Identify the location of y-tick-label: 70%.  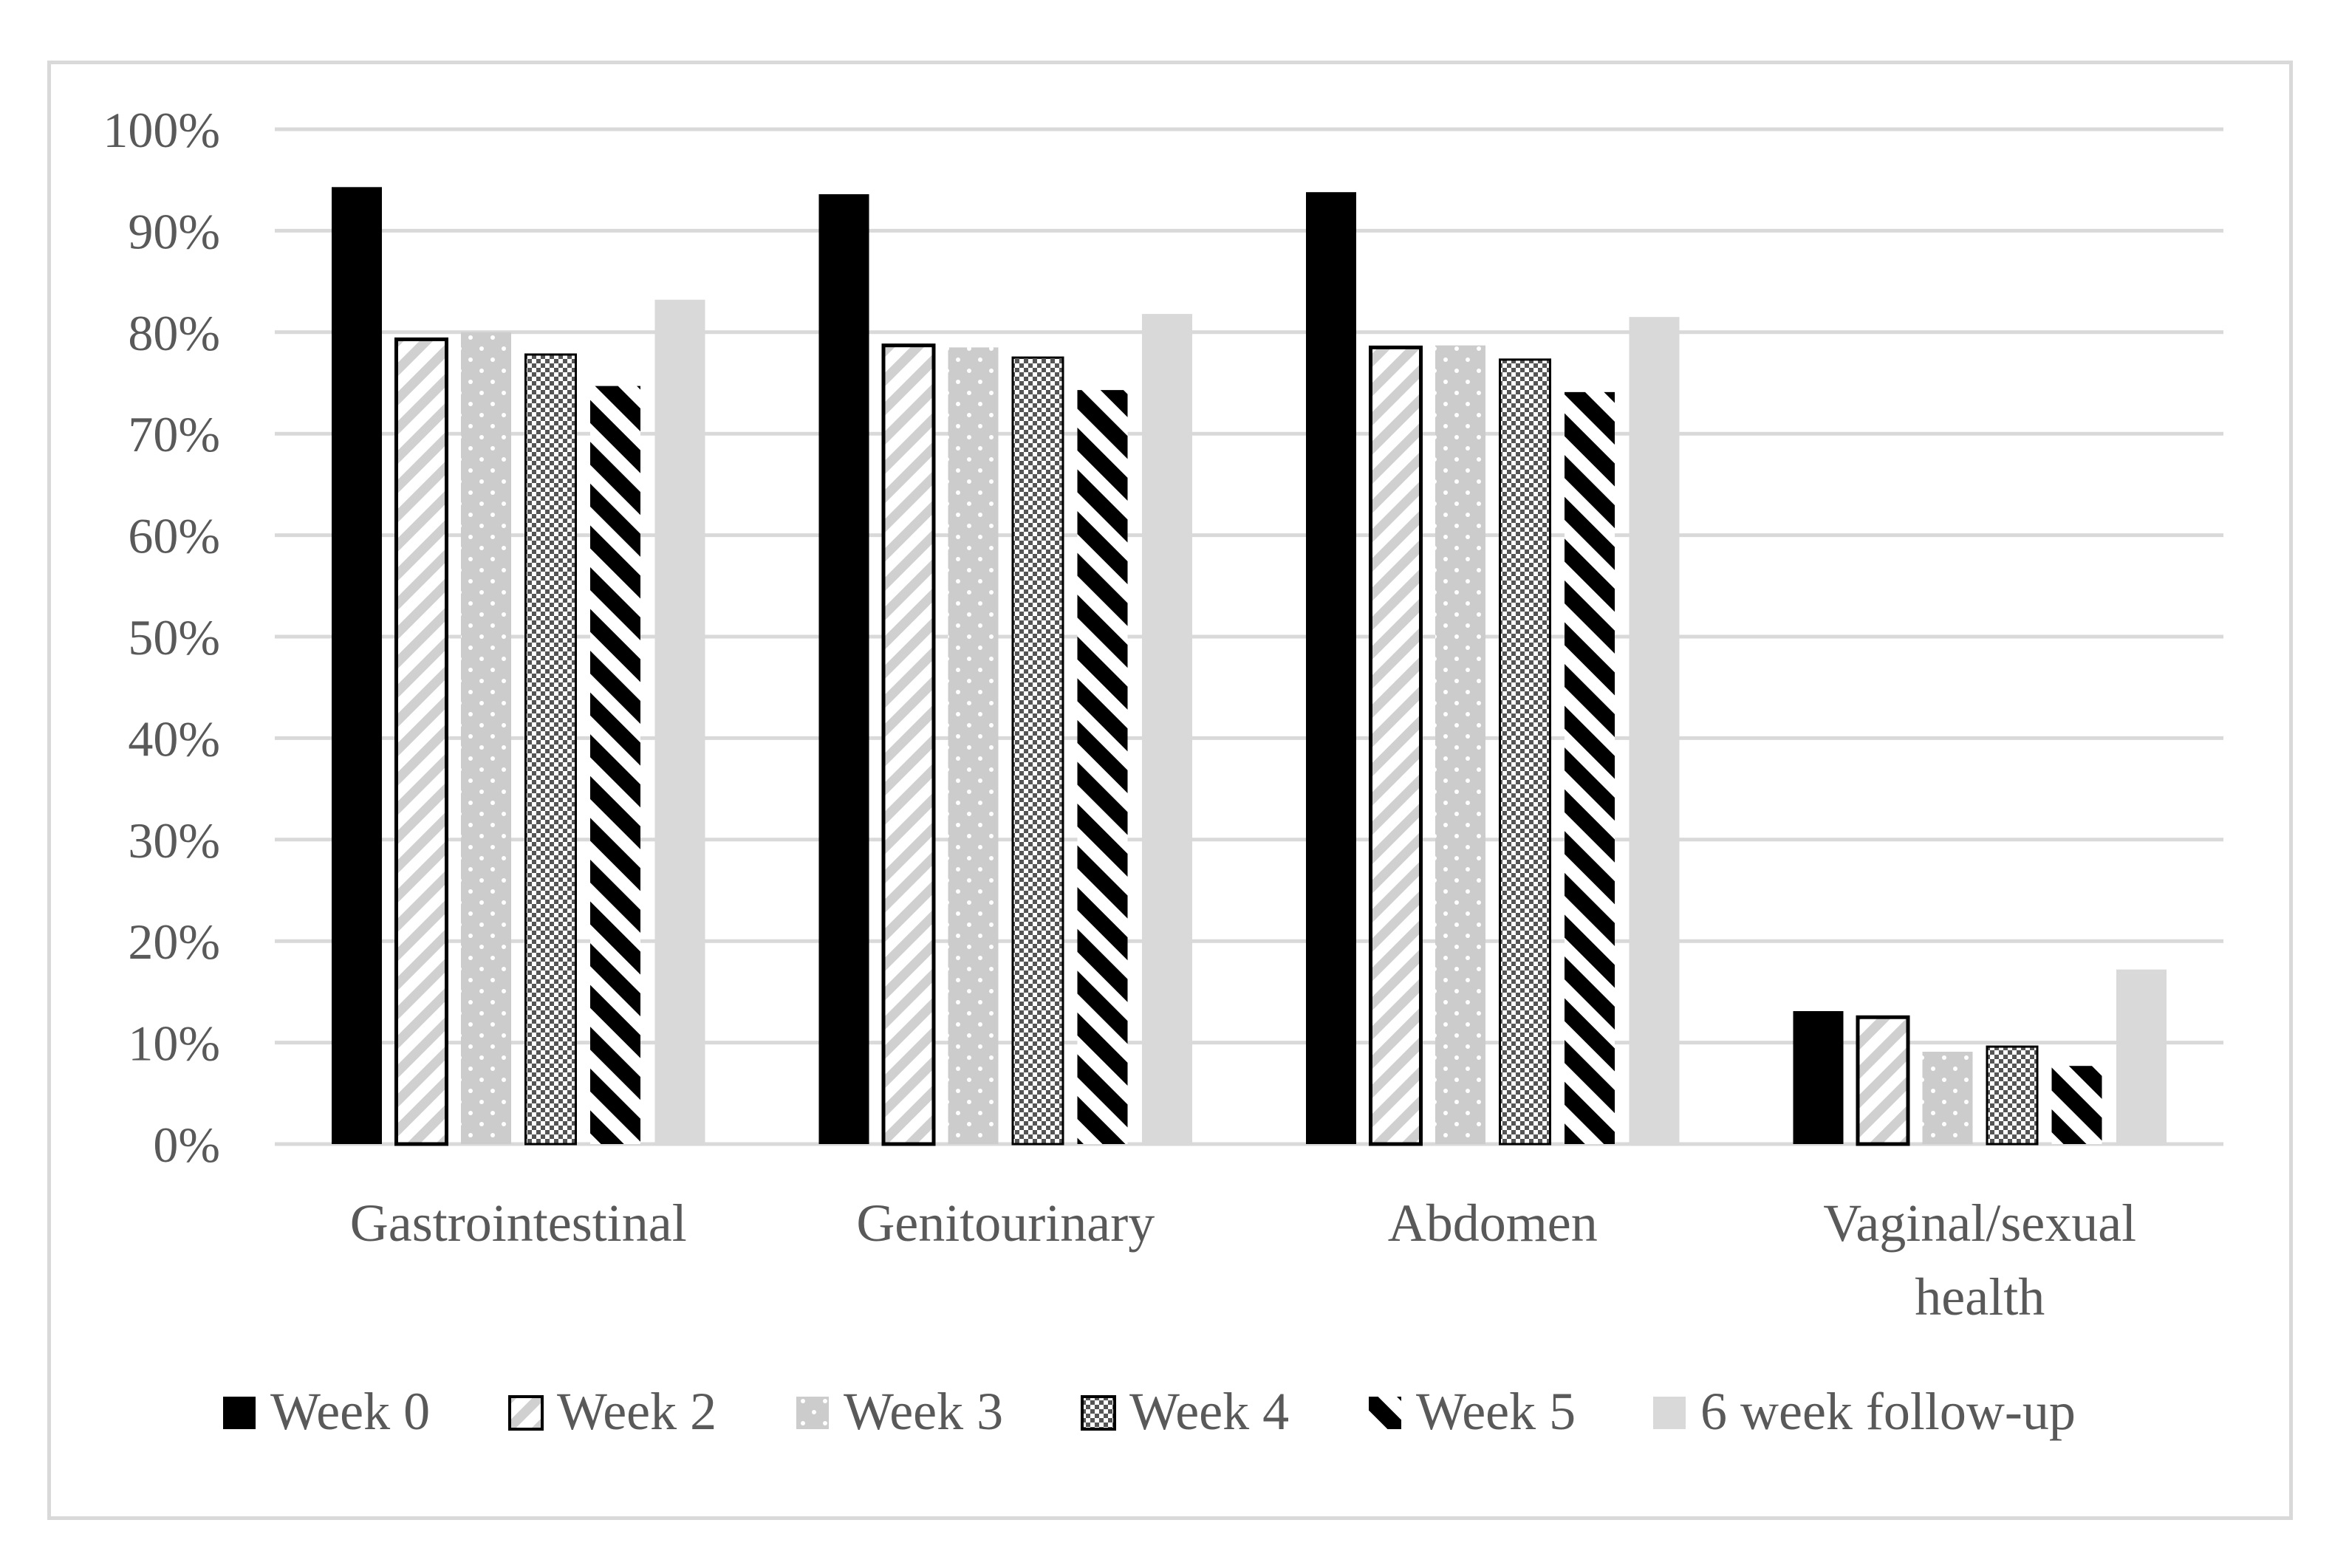
(174, 434).